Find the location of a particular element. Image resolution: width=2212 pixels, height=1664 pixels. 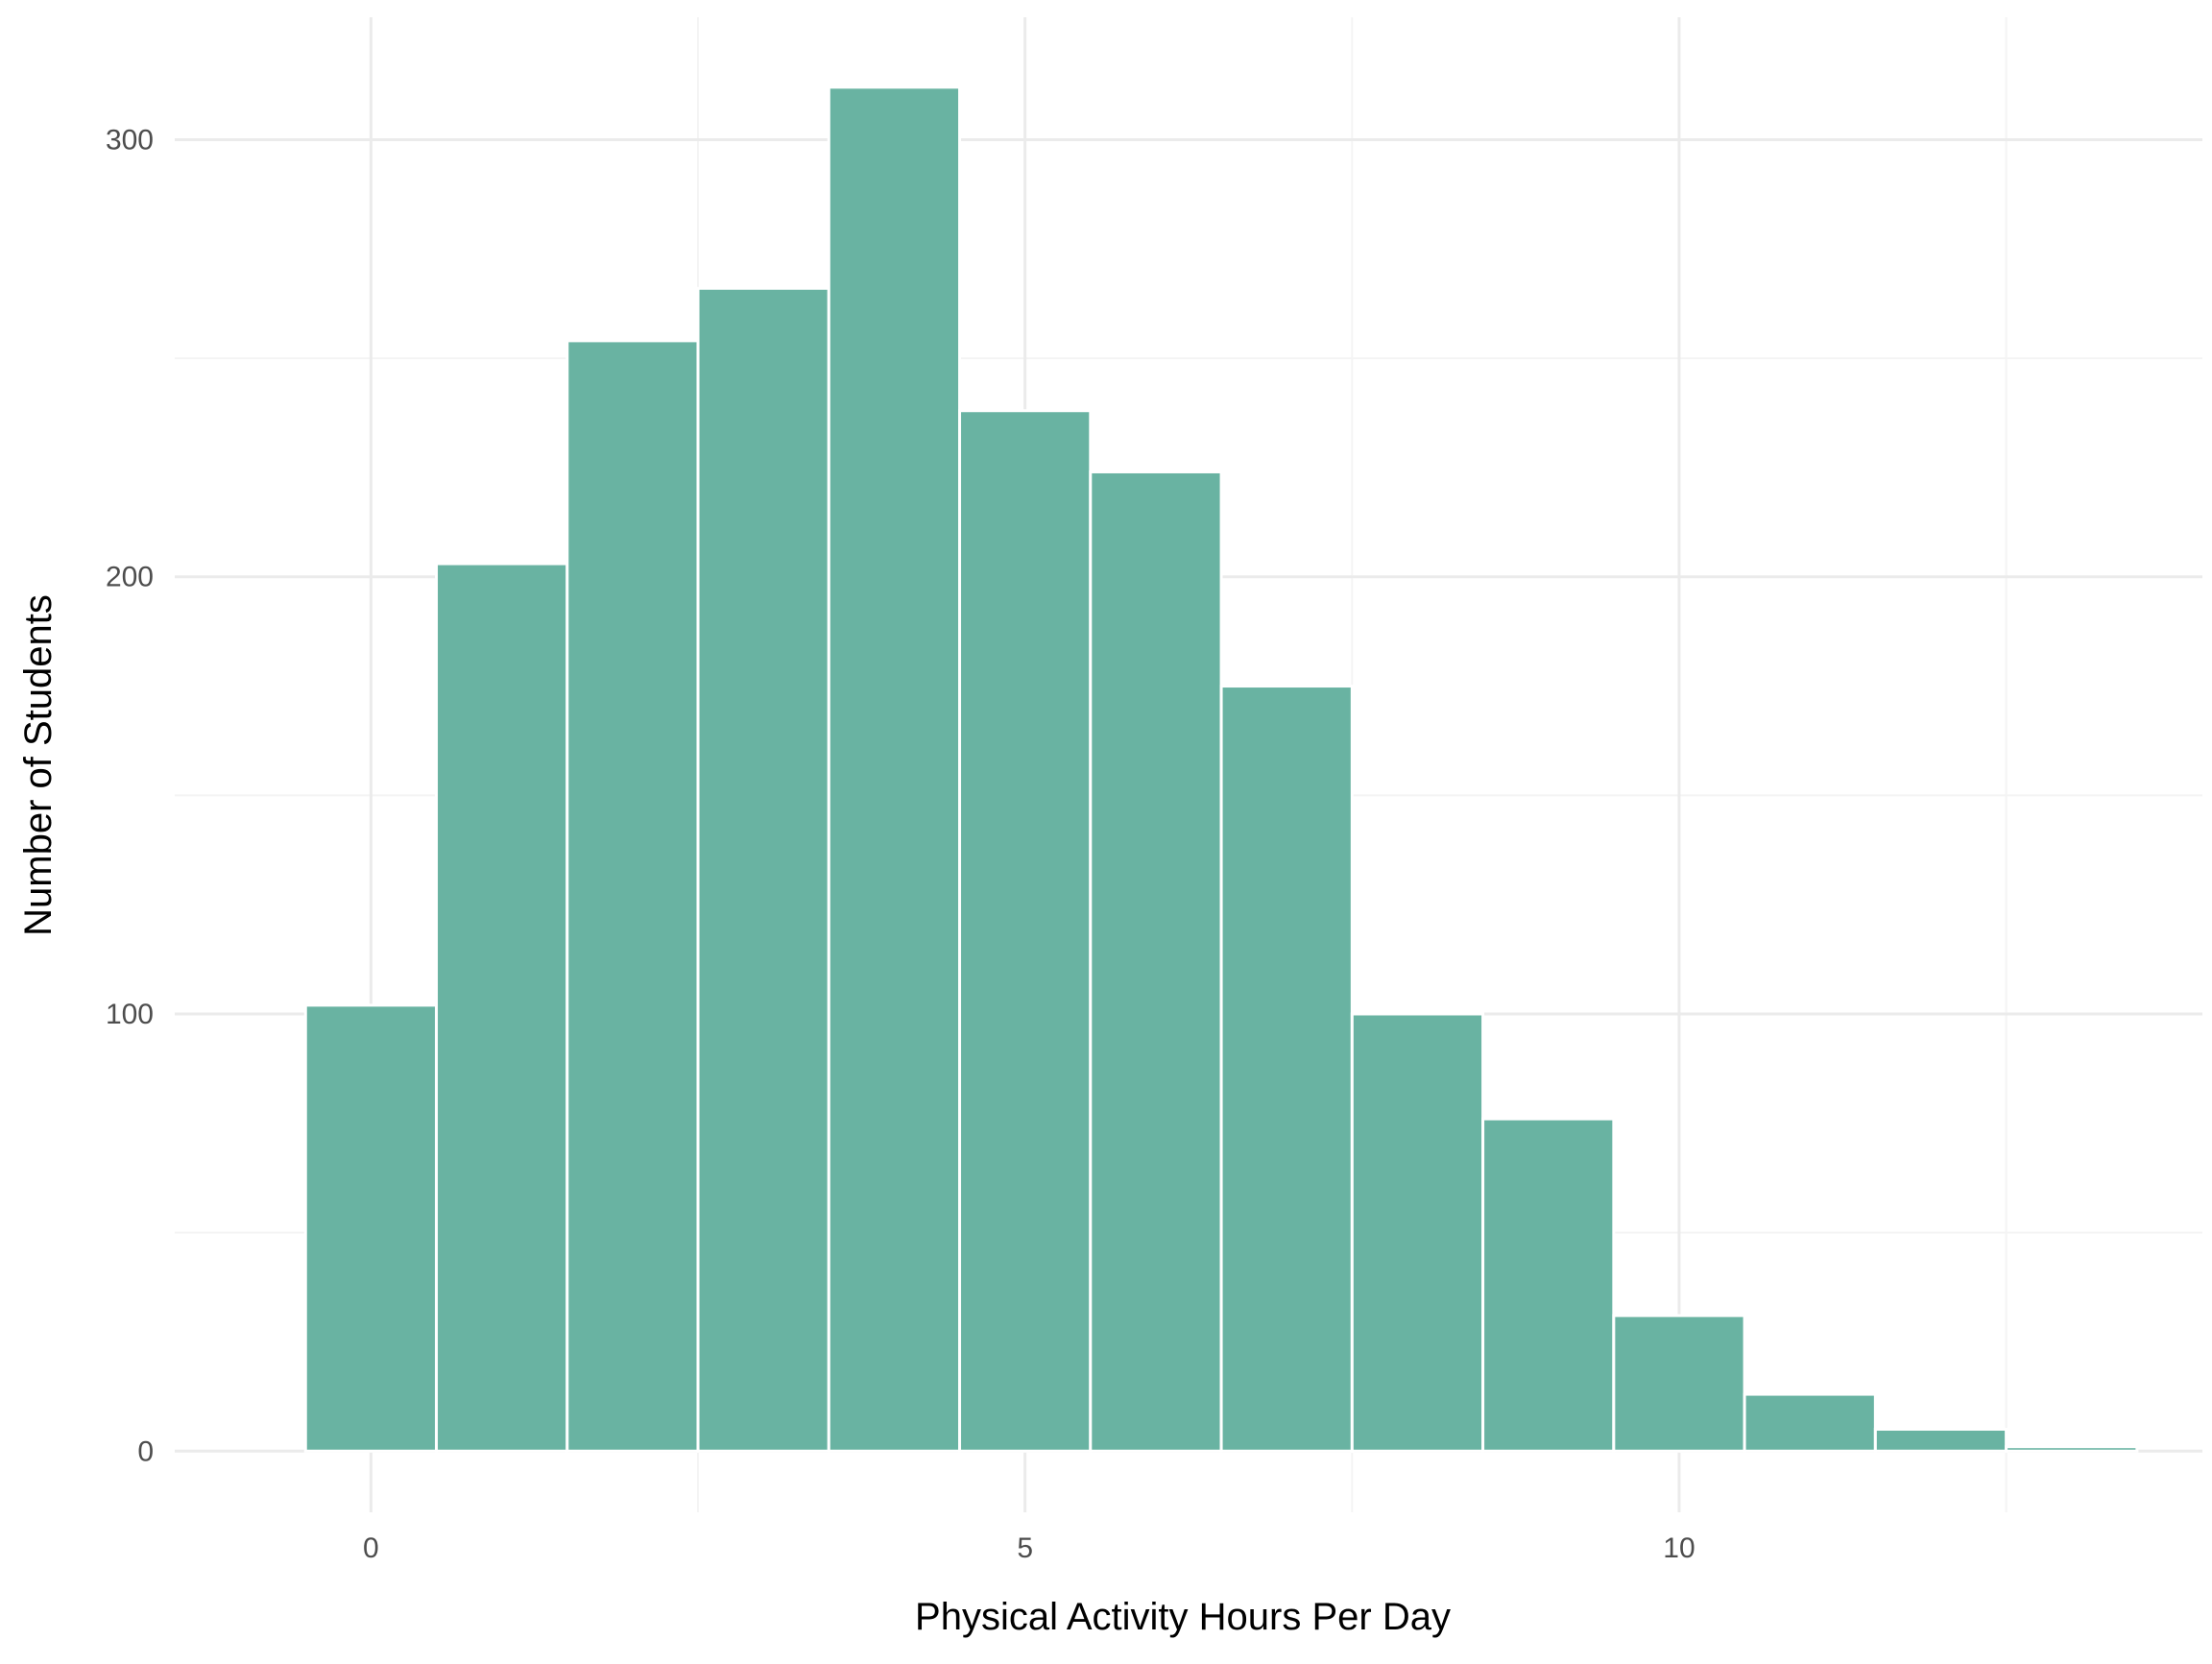

x-axis-title: Physical Activity Hours Per Day is located at coordinates (1183, 1617).